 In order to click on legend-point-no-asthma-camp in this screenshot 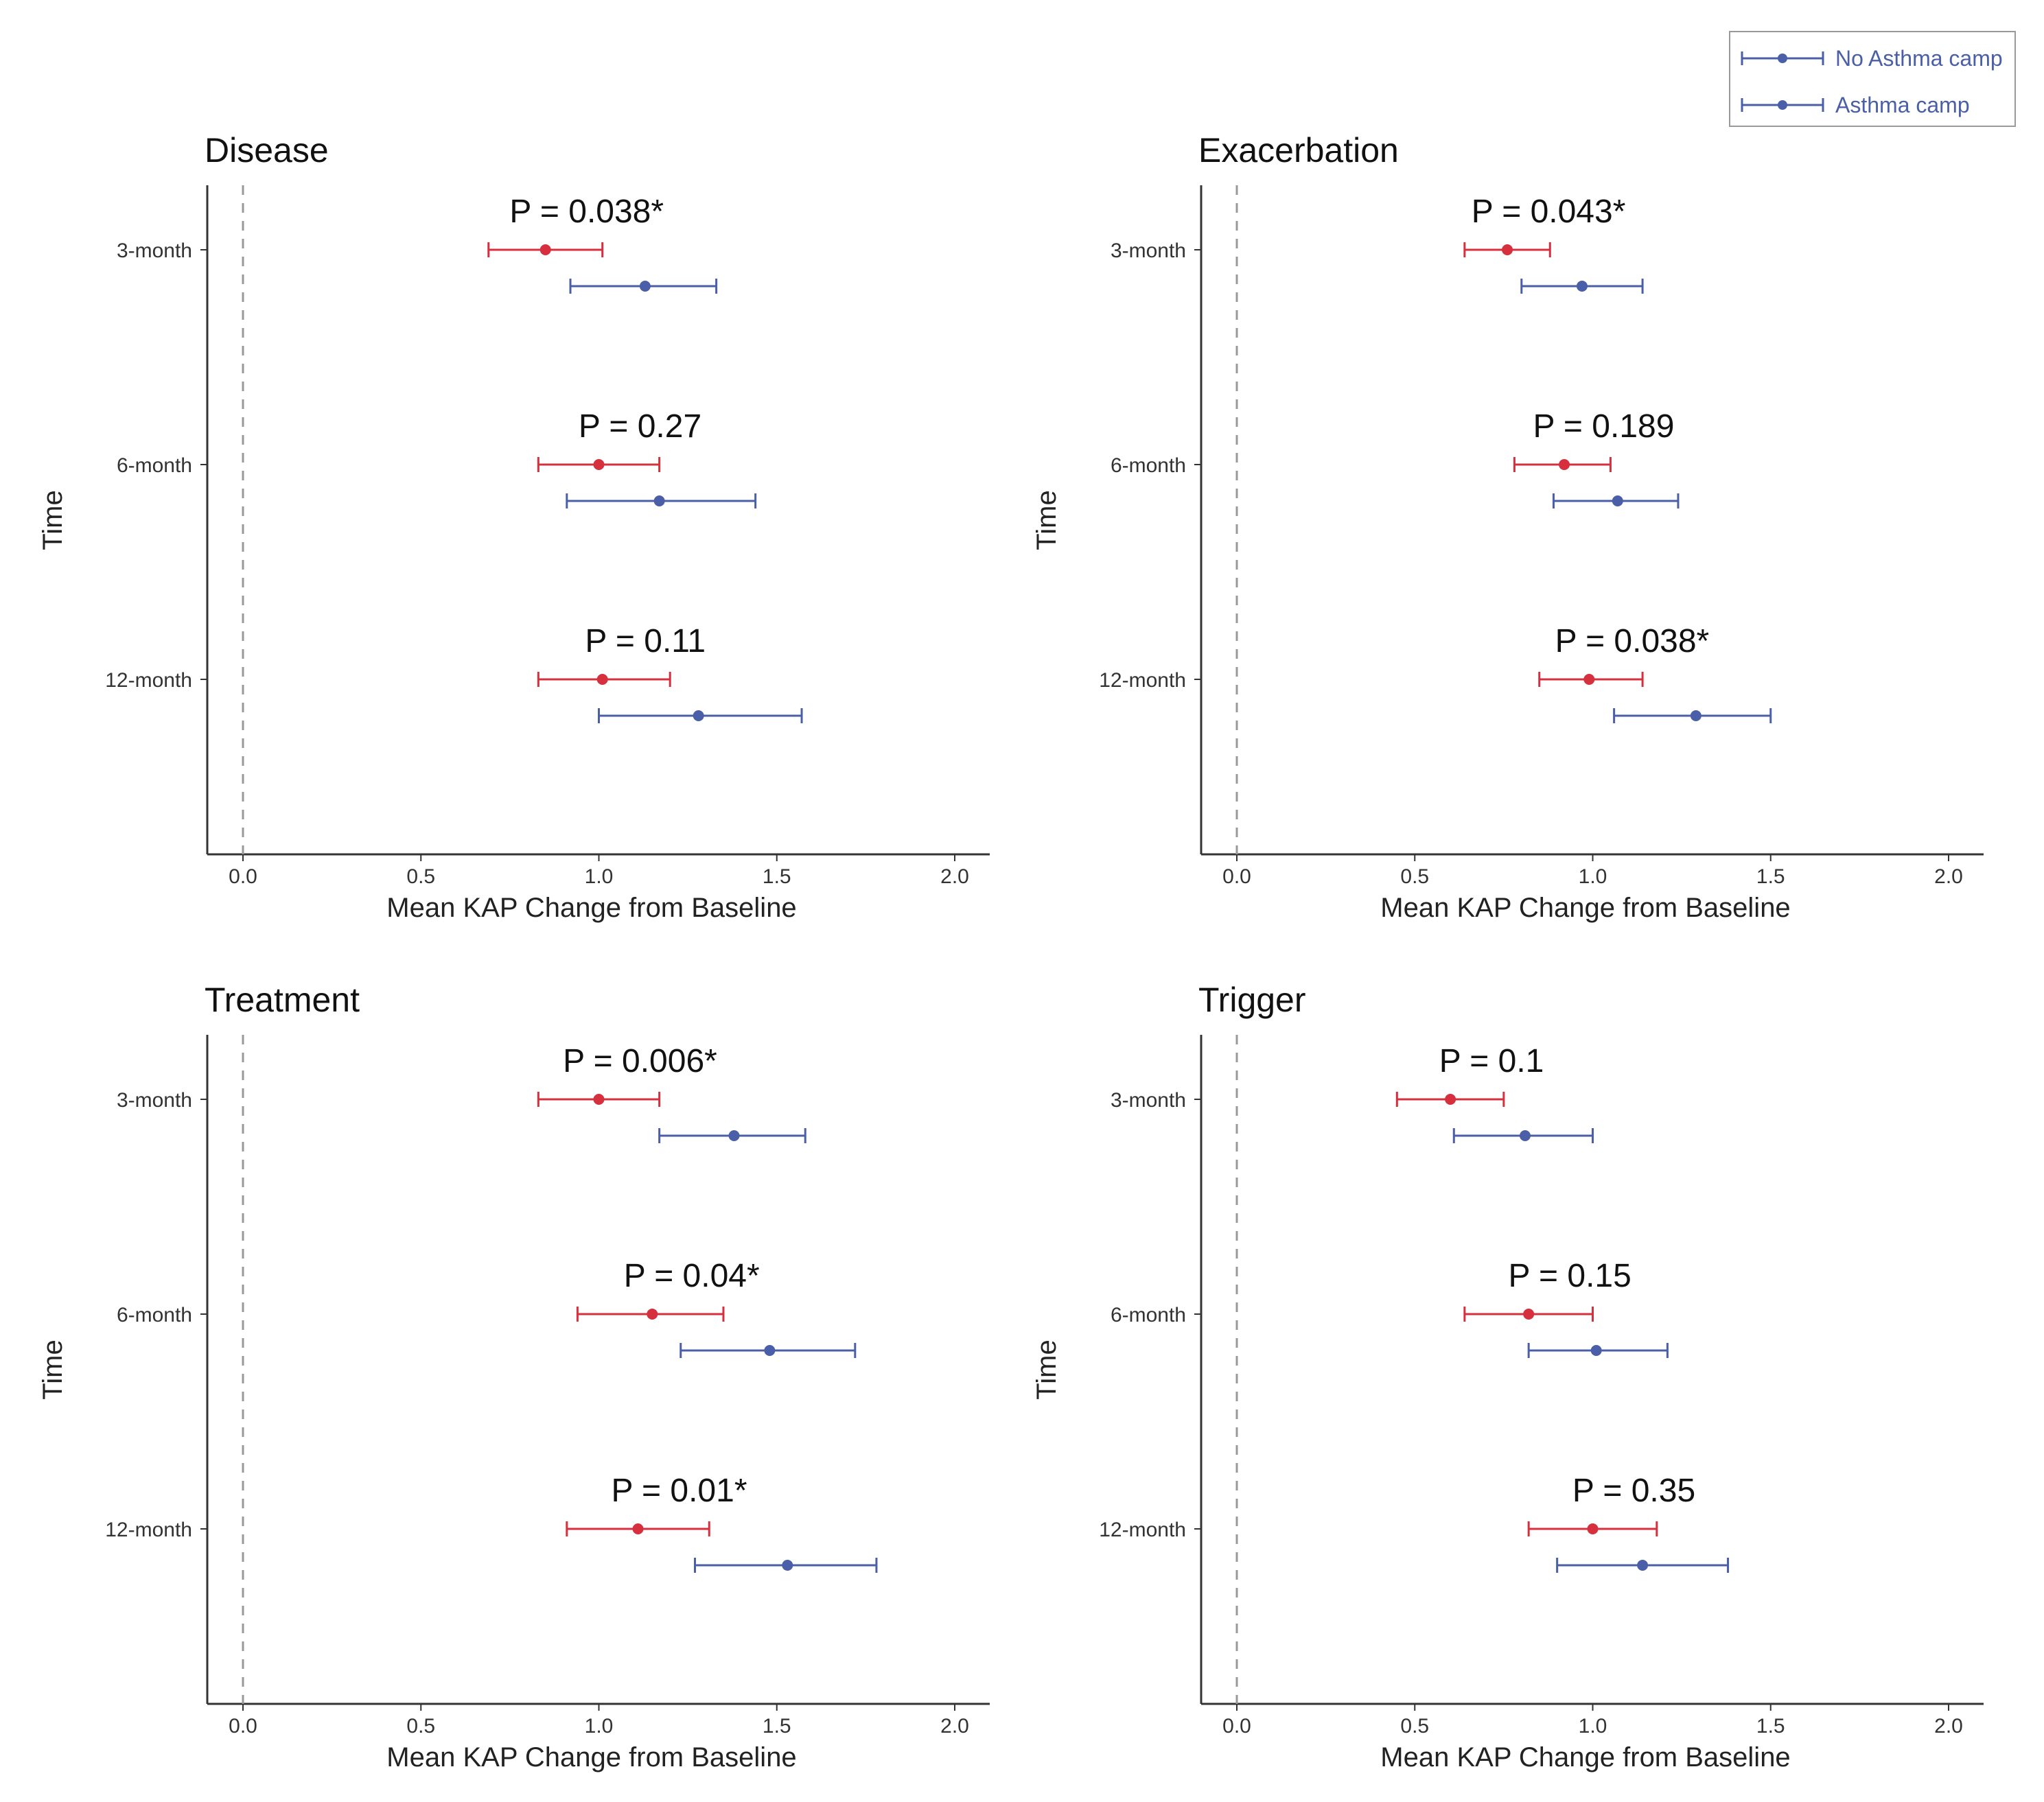, I will do `click(1782, 58)`.